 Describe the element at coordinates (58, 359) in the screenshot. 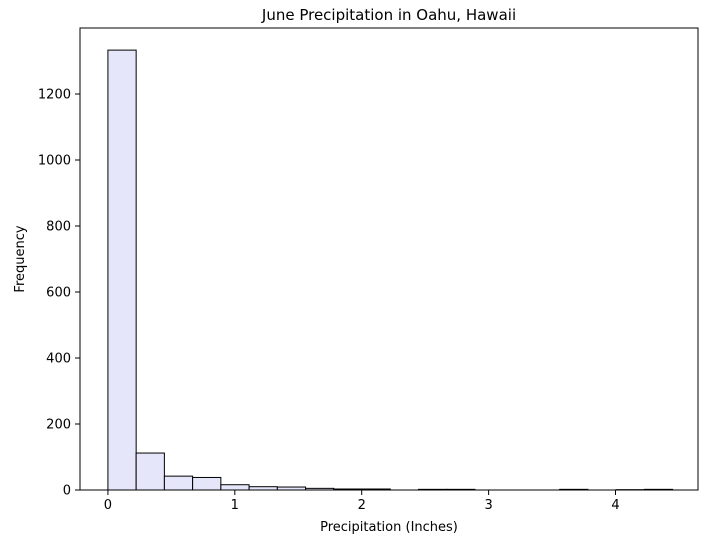

I see `y-tick-label: 400` at that location.